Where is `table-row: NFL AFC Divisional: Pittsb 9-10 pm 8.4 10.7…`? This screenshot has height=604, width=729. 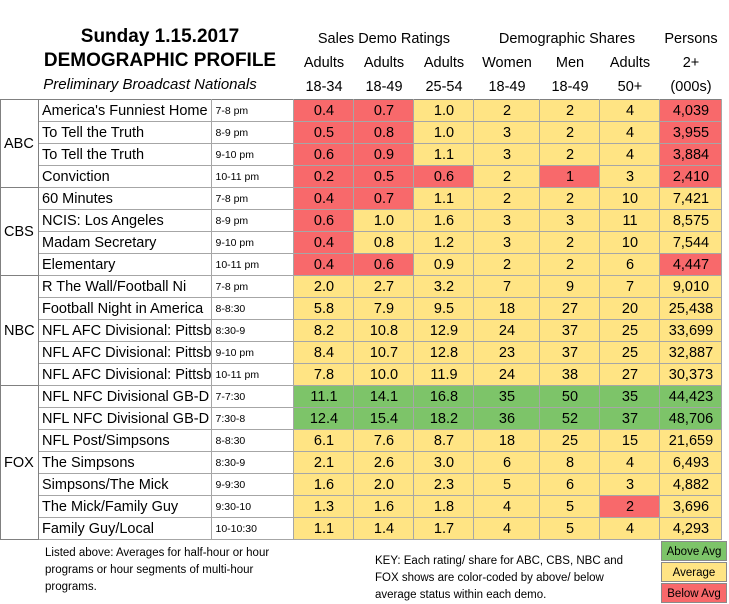 table-row: NFL AFC Divisional: Pittsb 9-10 pm 8.4 10.7… is located at coordinates (362, 352).